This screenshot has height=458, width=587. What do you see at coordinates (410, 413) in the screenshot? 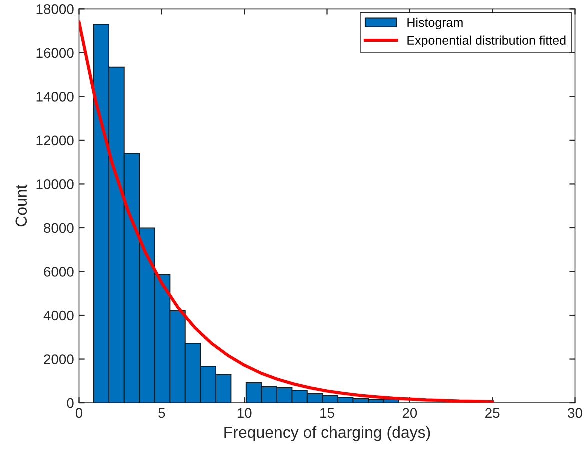
I see `x-tick-label: 20` at bounding box center [410, 413].